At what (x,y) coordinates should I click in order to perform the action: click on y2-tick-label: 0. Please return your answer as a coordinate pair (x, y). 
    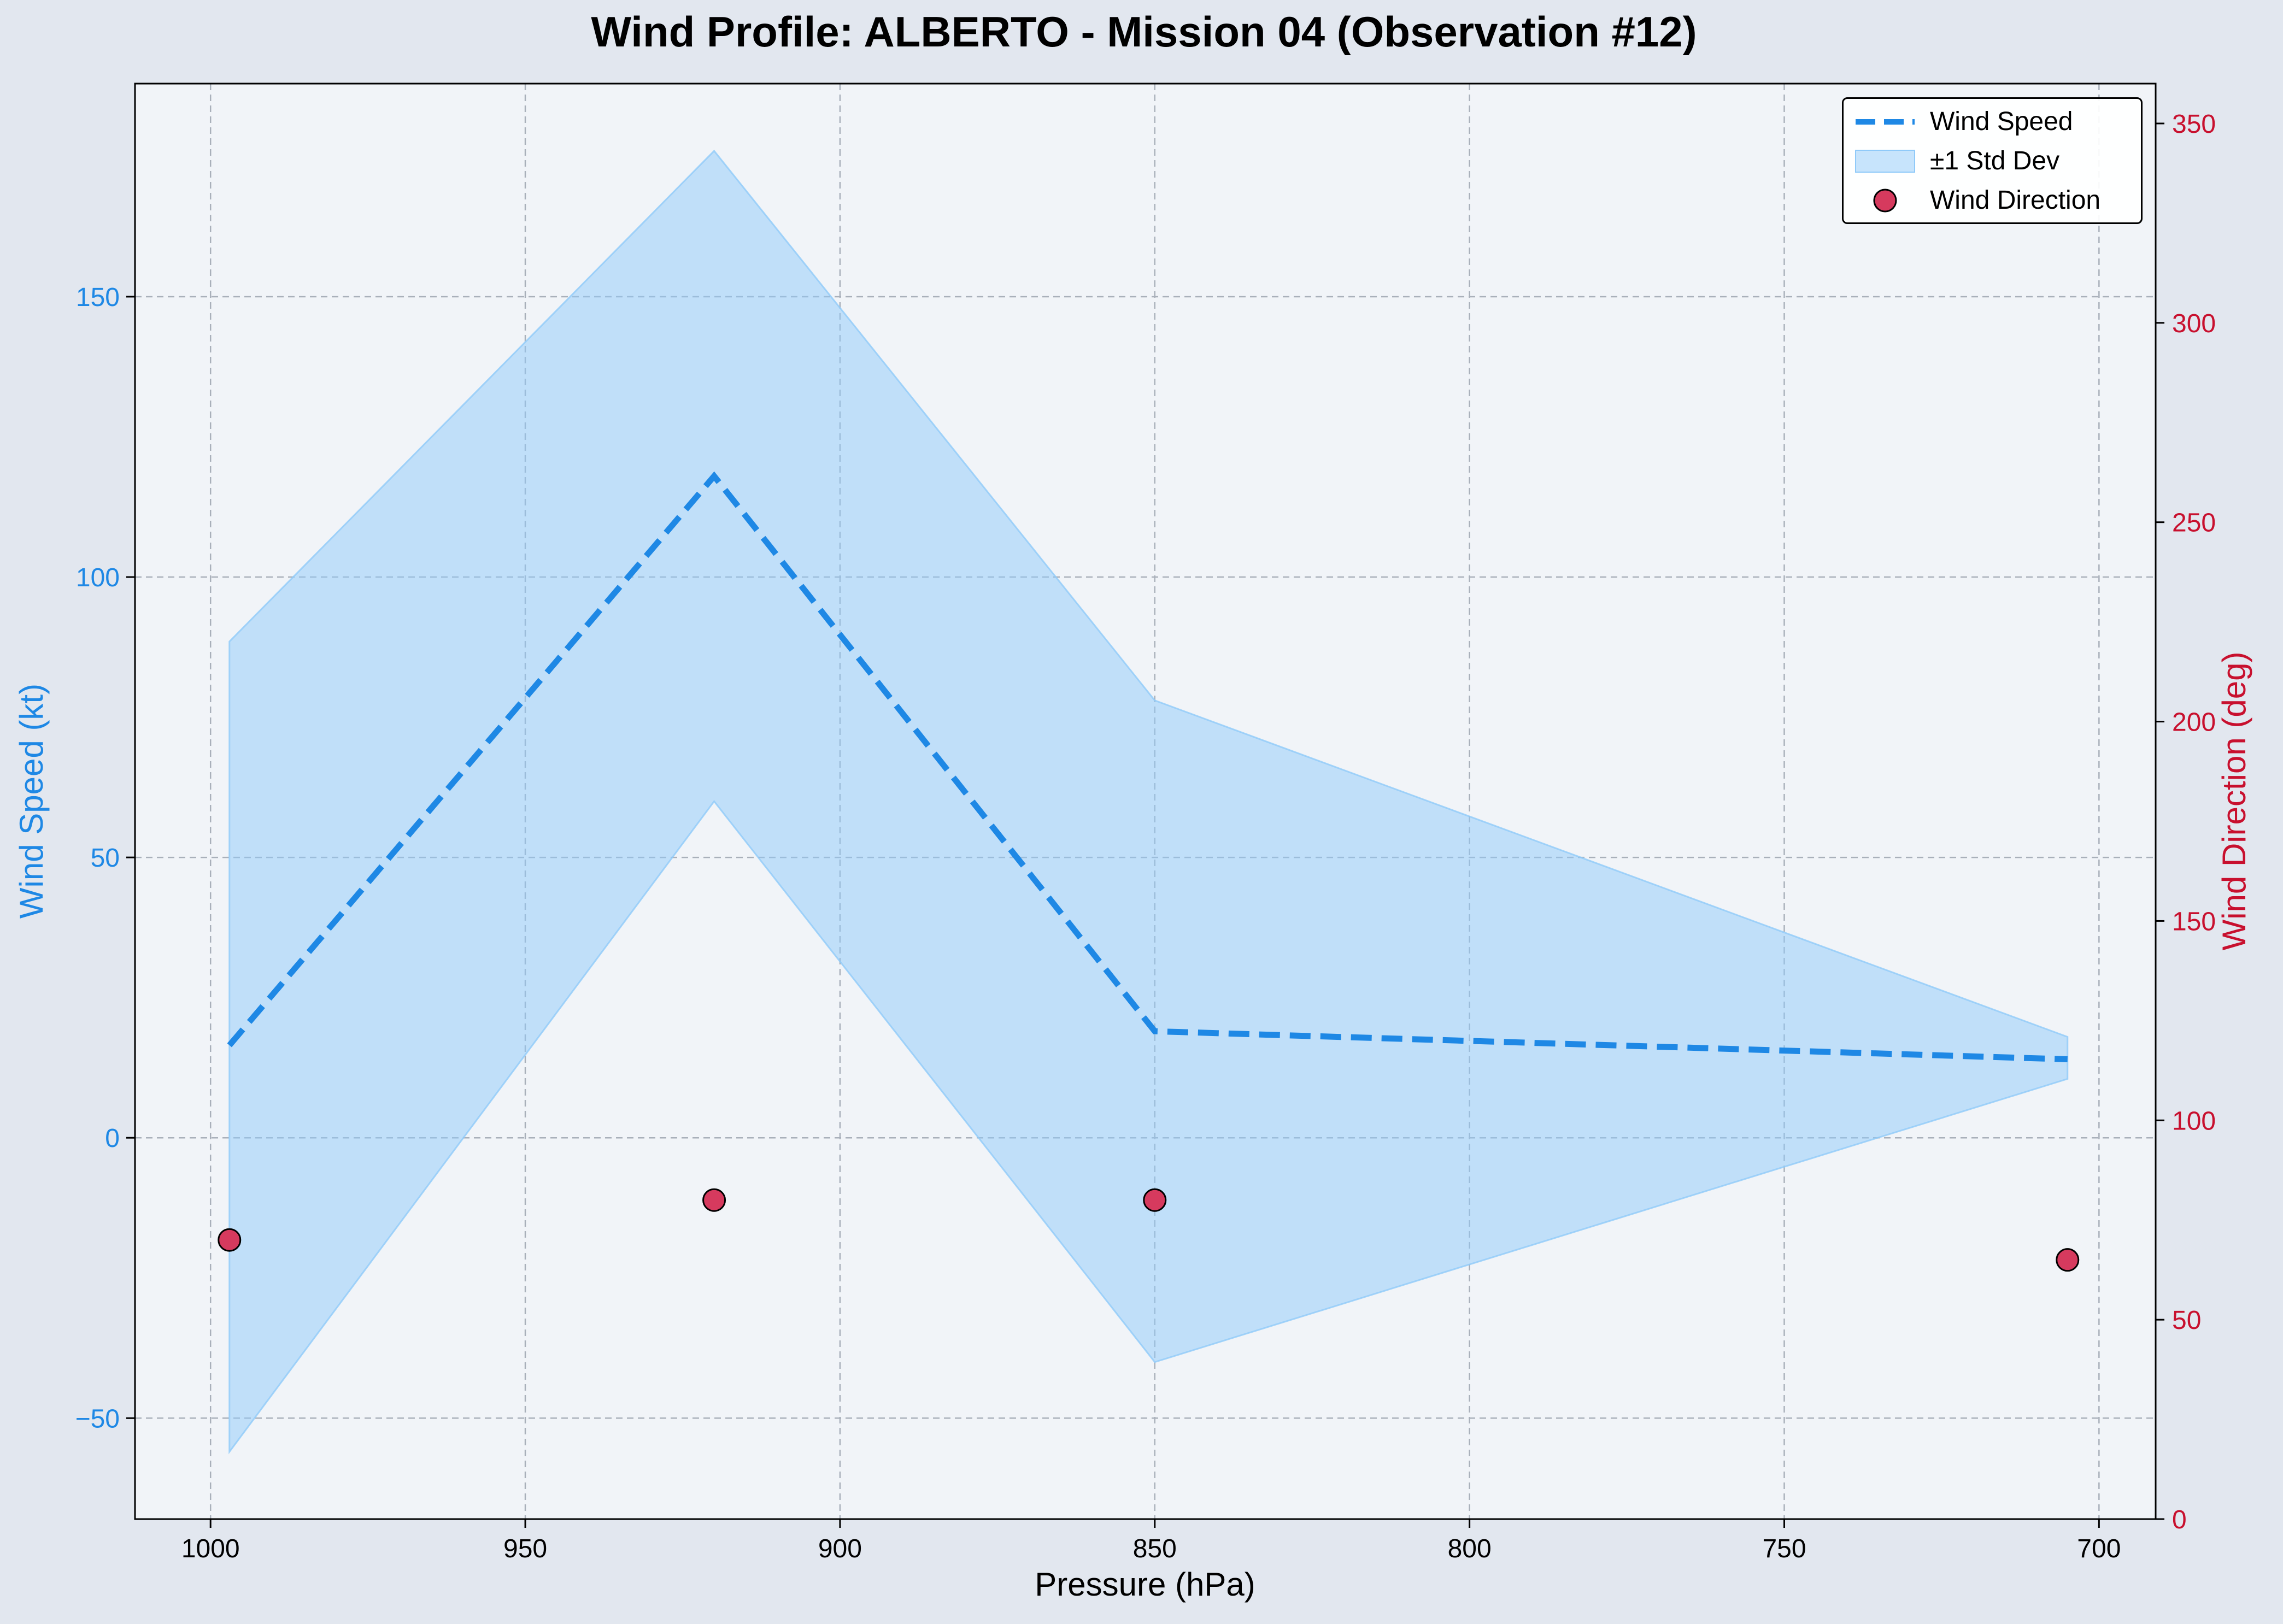
    Looking at the image, I should click on (2180, 1519).